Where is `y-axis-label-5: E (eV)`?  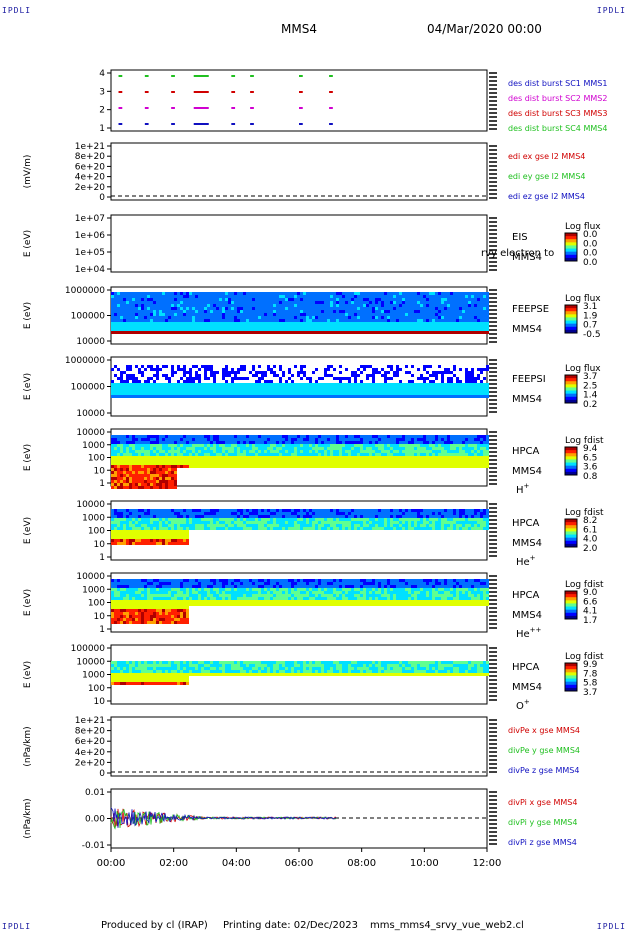
y-axis-label-5: E (eV) is located at coordinates (28, 457).